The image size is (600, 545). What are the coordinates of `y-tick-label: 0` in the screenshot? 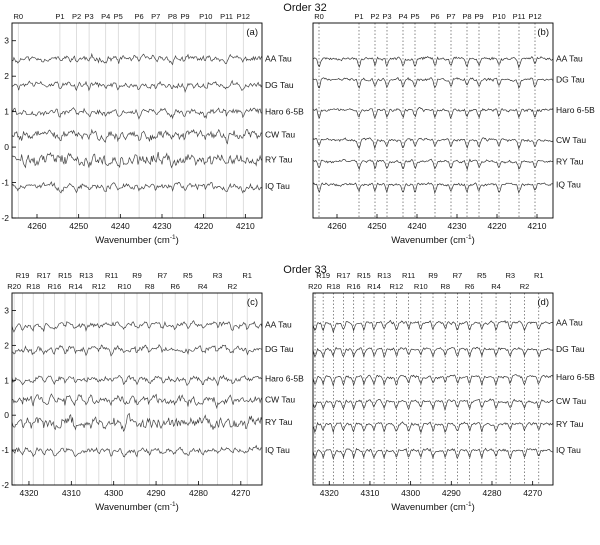 It's located at (6, 415).